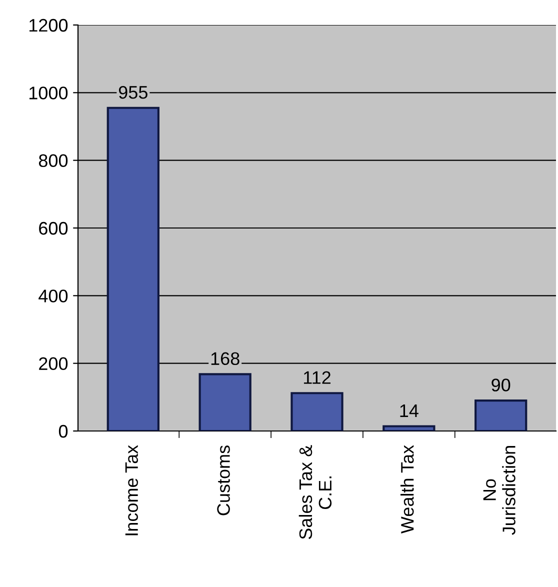  Describe the element at coordinates (133, 92) in the screenshot. I see `data-label: 955` at that location.